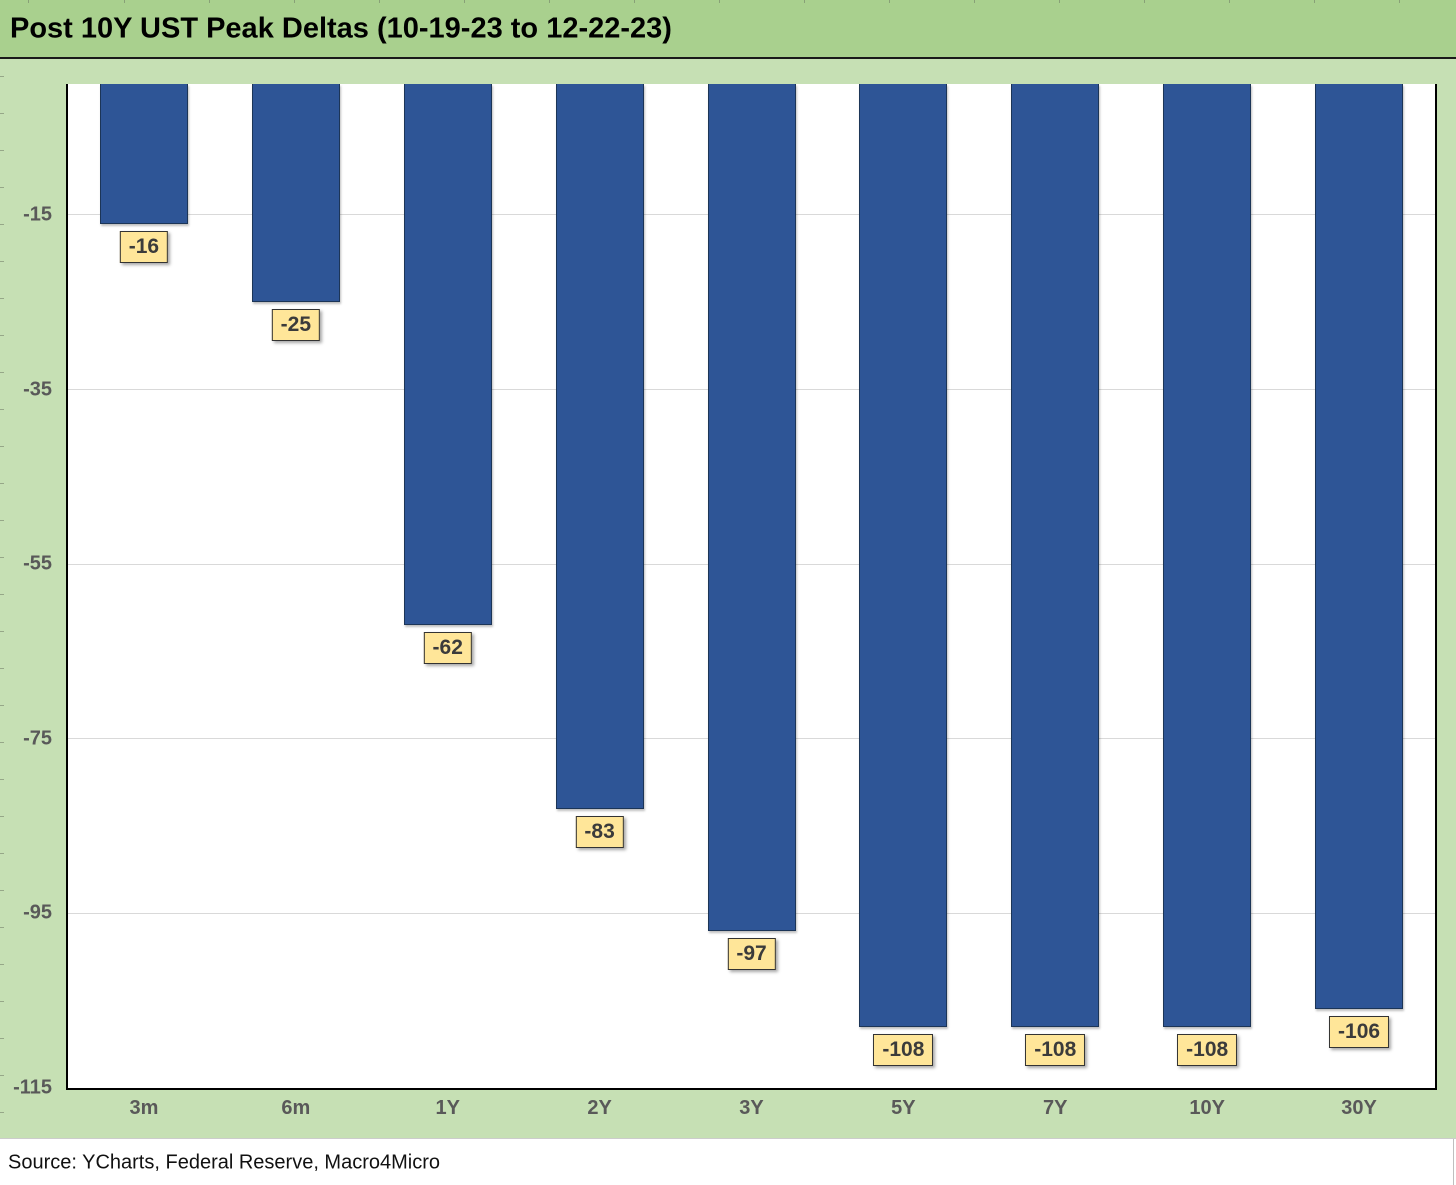  I want to click on bar-value-label-1Y: -62, so click(447, 648).